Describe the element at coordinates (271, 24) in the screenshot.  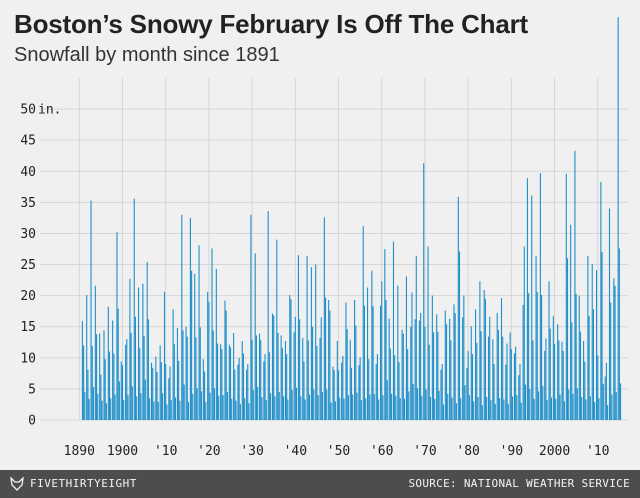
I see `chart-title: Boston’s Snowy February Is Off The Chart` at that location.